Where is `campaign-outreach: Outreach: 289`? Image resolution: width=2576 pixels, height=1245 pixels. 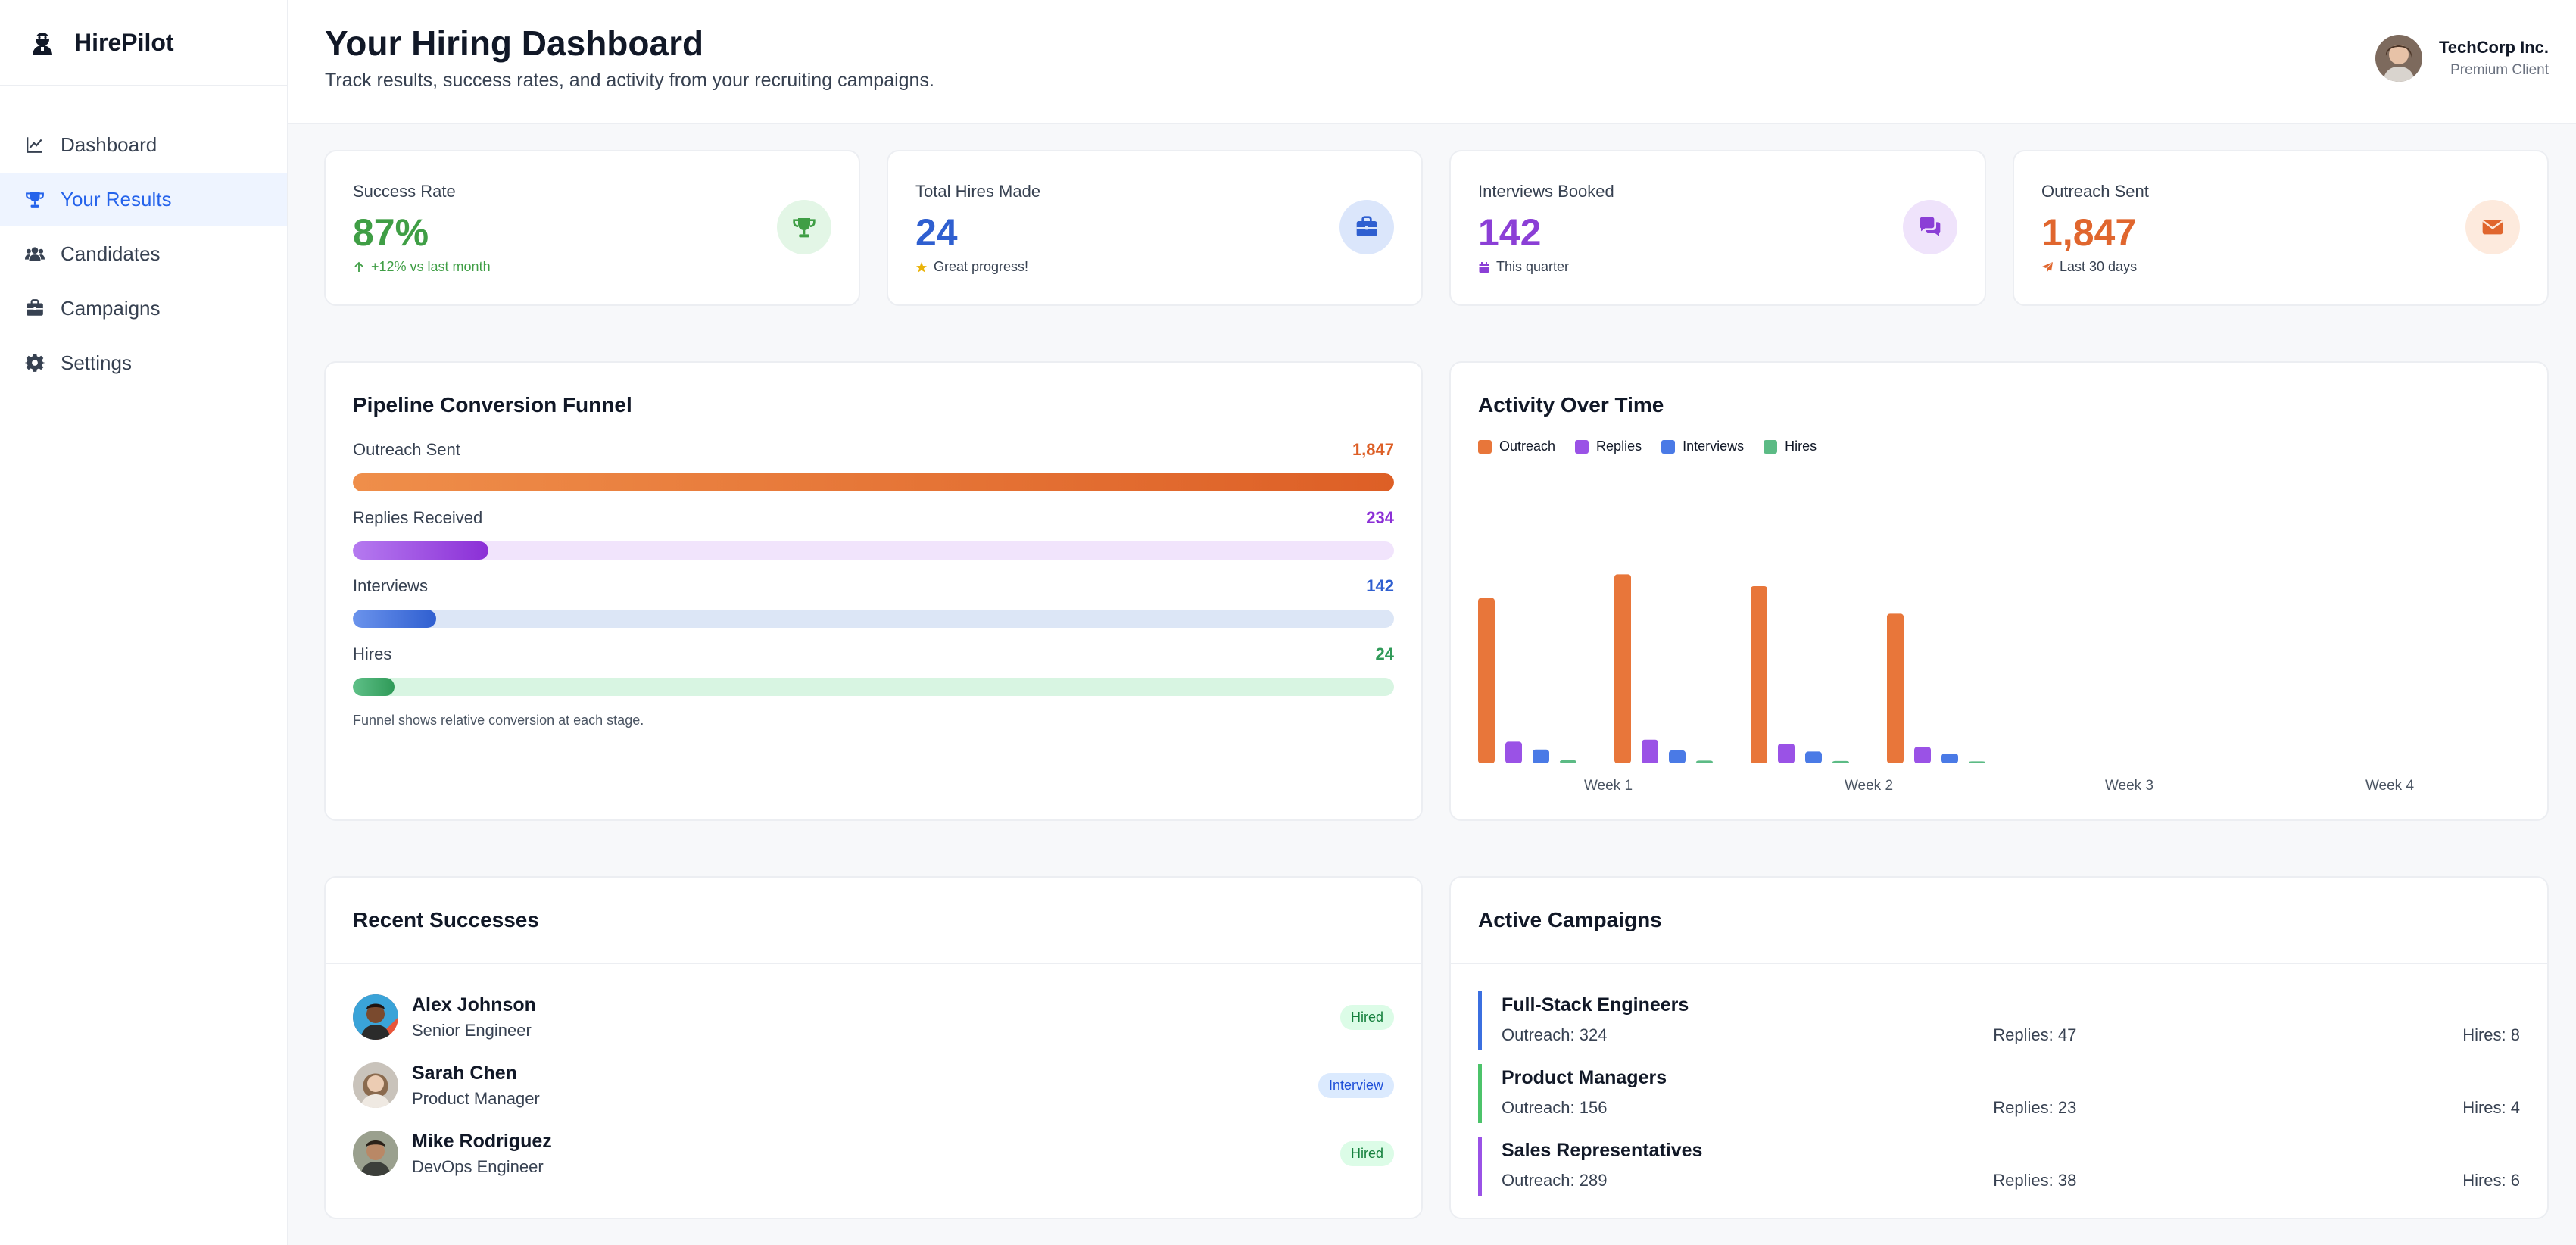 campaign-outreach: Outreach: 289 is located at coordinates (1555, 1180).